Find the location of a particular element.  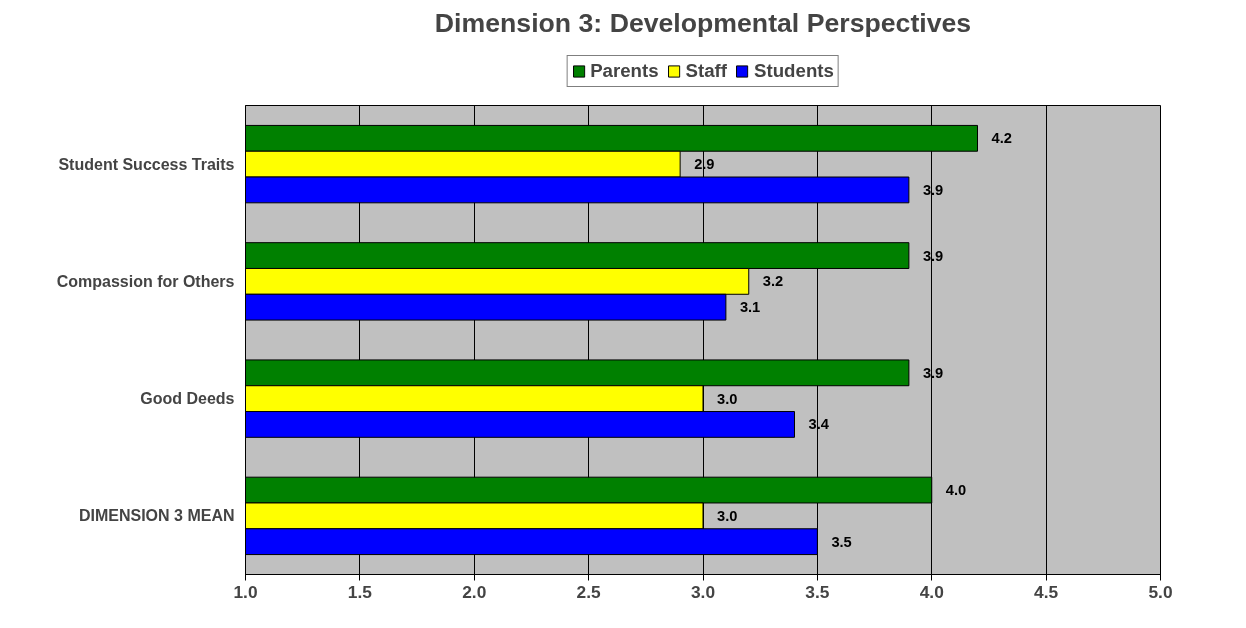

legend-label: Students is located at coordinates (794, 71).